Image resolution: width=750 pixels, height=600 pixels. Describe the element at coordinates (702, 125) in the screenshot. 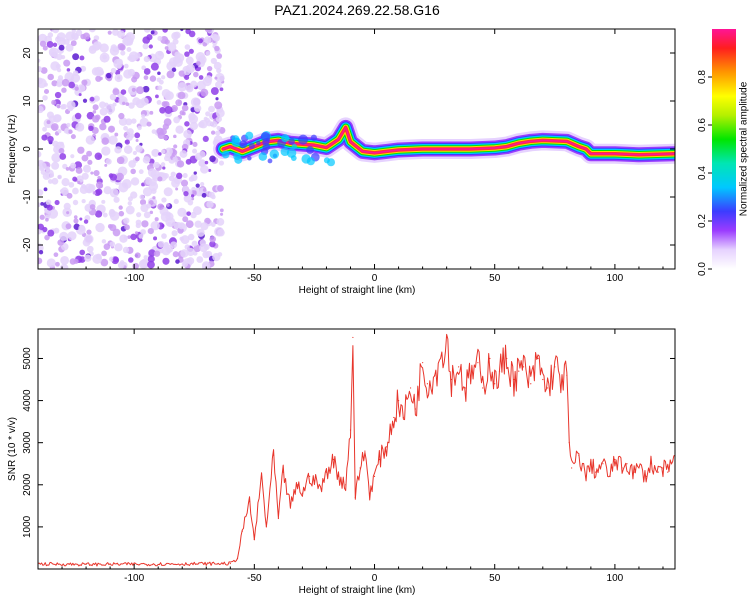

I see `colorbar-tick-label: 0.6` at that location.